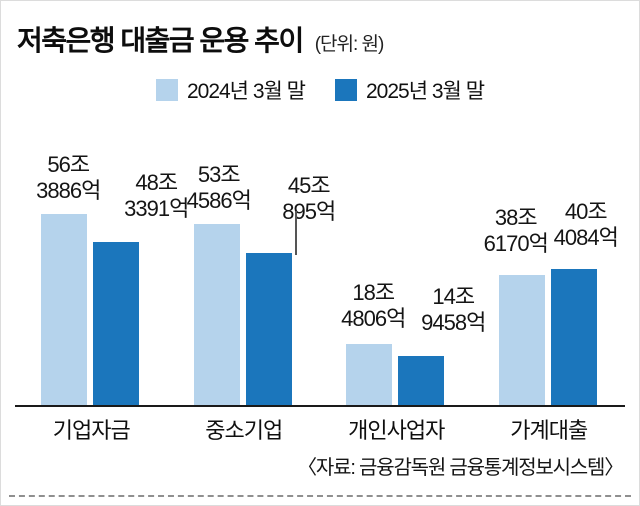 This screenshot has height=506, width=640. What do you see at coordinates (320, 496) in the screenshot?
I see `bottom-divider` at bounding box center [320, 496].